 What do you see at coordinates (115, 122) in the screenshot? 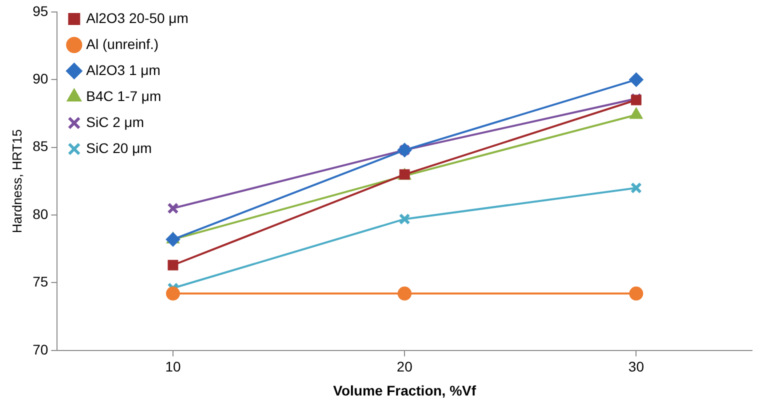
I see `legend-label: SiC 2 μm` at bounding box center [115, 122].